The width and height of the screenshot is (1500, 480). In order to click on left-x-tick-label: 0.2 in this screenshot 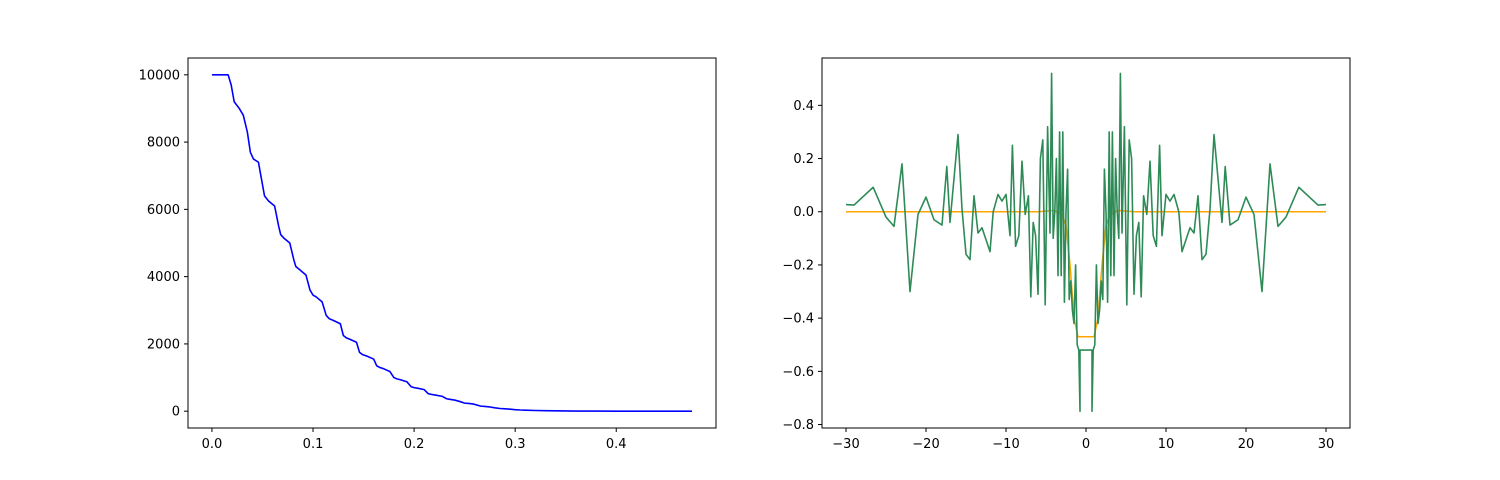, I will do `click(414, 444)`.